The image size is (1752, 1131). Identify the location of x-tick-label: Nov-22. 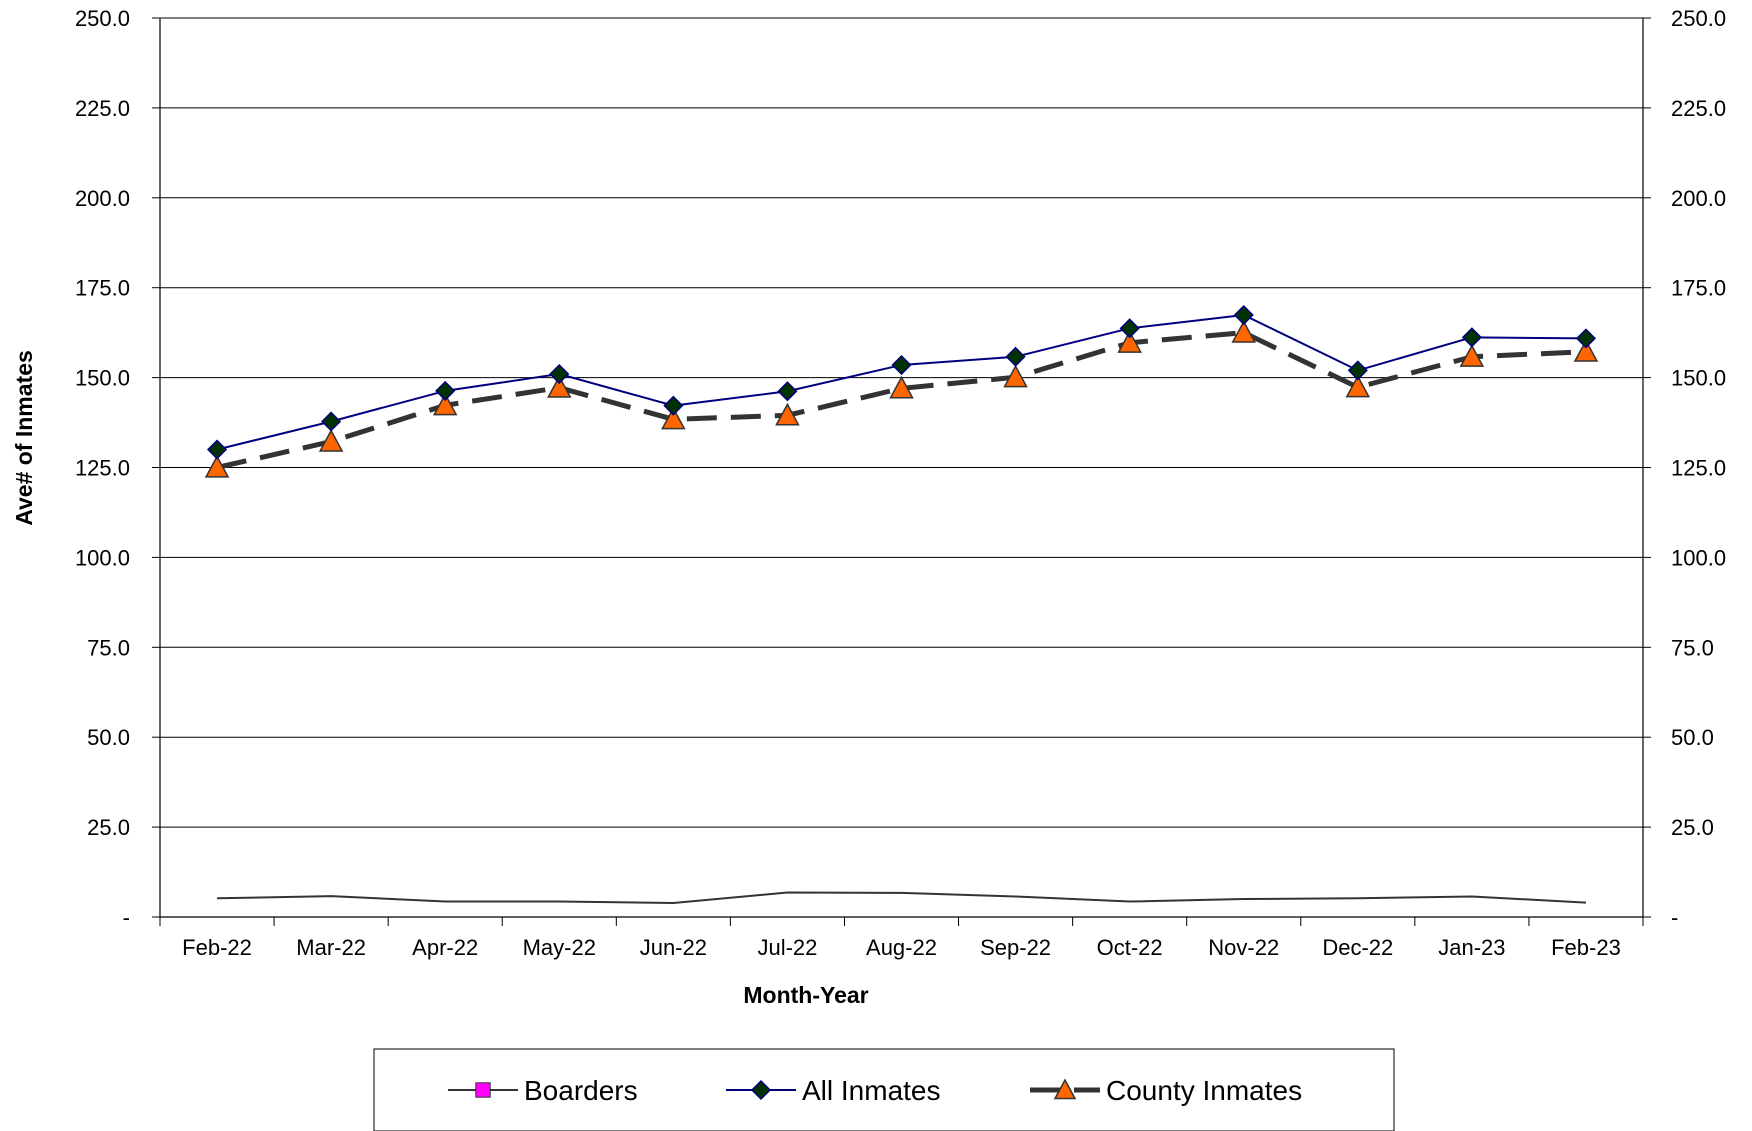
(1243, 947).